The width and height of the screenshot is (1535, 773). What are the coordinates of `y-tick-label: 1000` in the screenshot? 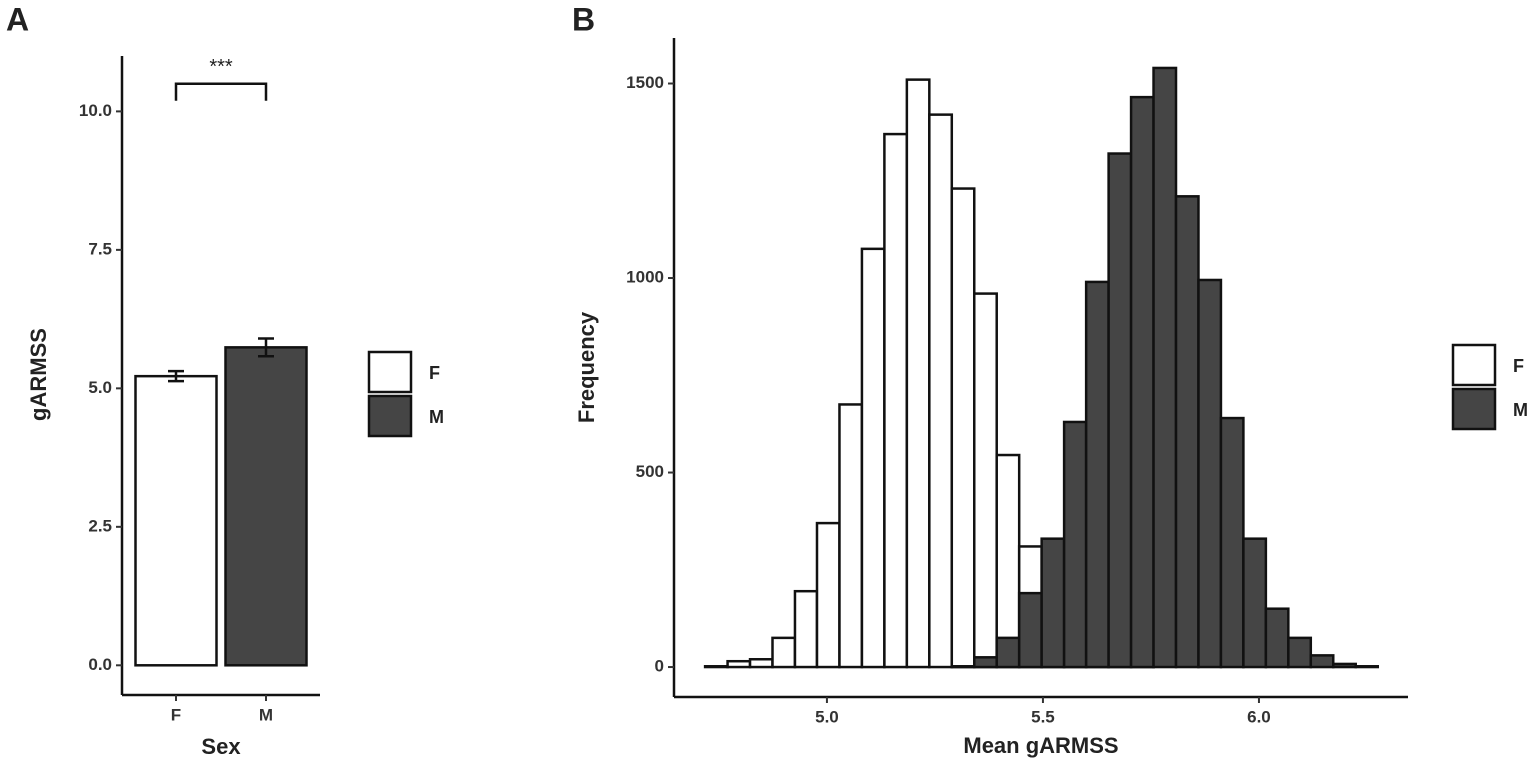 It's located at (645, 277).